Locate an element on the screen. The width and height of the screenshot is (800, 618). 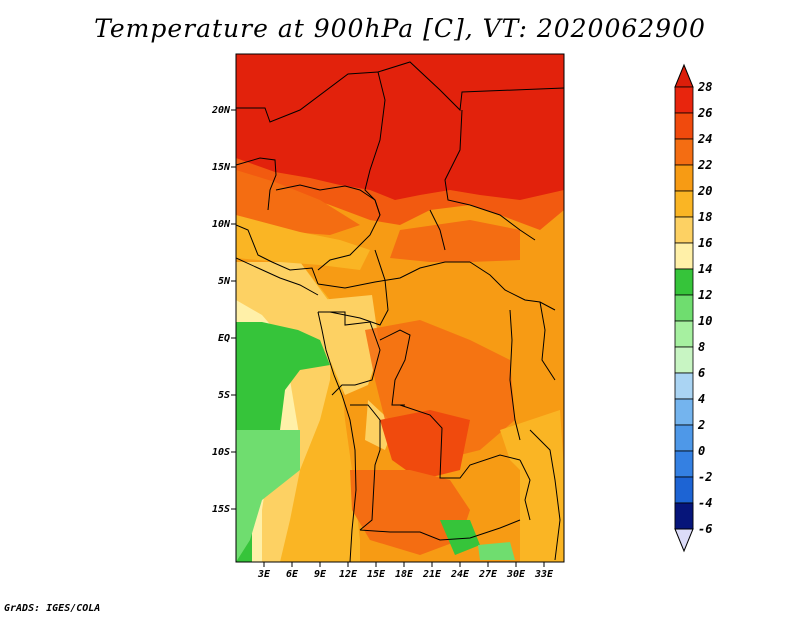
lat-tick-label: 10N is located at coordinates (221, 224).